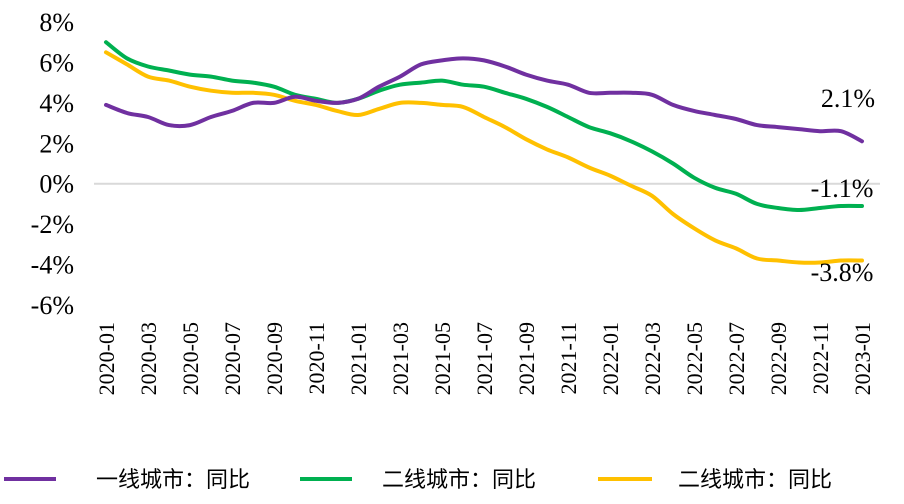 This screenshot has width=904, height=504. What do you see at coordinates (148, 358) in the screenshot?
I see `x-tick-label: 2020-03` at bounding box center [148, 358].